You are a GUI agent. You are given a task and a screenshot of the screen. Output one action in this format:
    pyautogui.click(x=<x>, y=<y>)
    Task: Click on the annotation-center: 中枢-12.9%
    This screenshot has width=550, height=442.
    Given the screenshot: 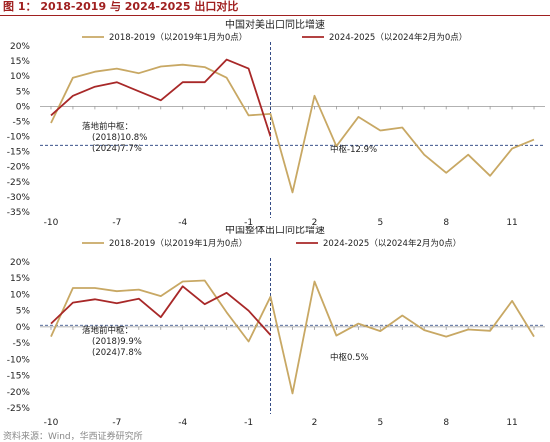 What is the action you would take?
    pyautogui.click(x=353, y=149)
    